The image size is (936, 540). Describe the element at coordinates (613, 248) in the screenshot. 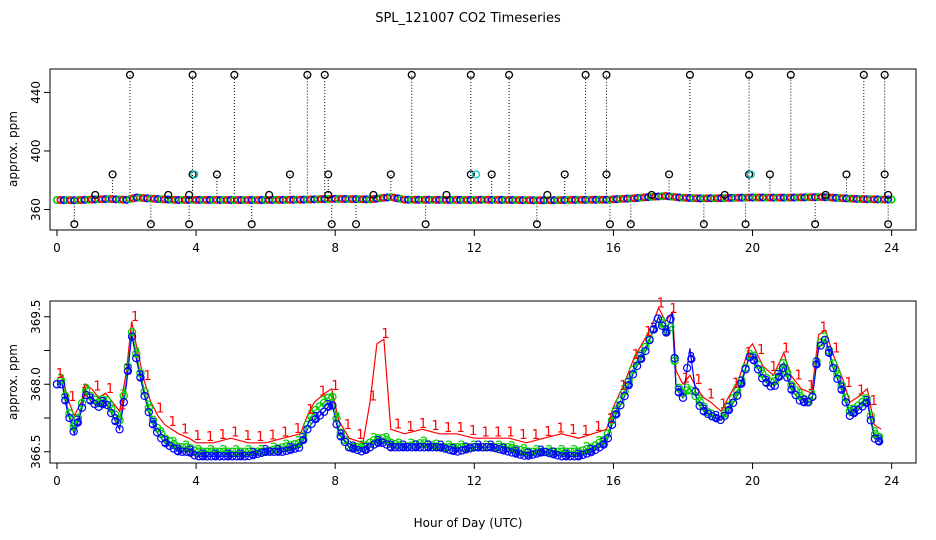

I see `top-x-tick-label: 16` at that location.